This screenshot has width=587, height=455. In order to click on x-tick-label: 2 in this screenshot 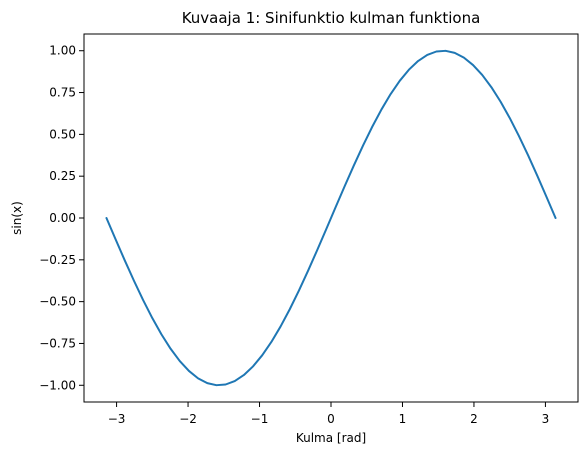, I will do `click(474, 419)`.